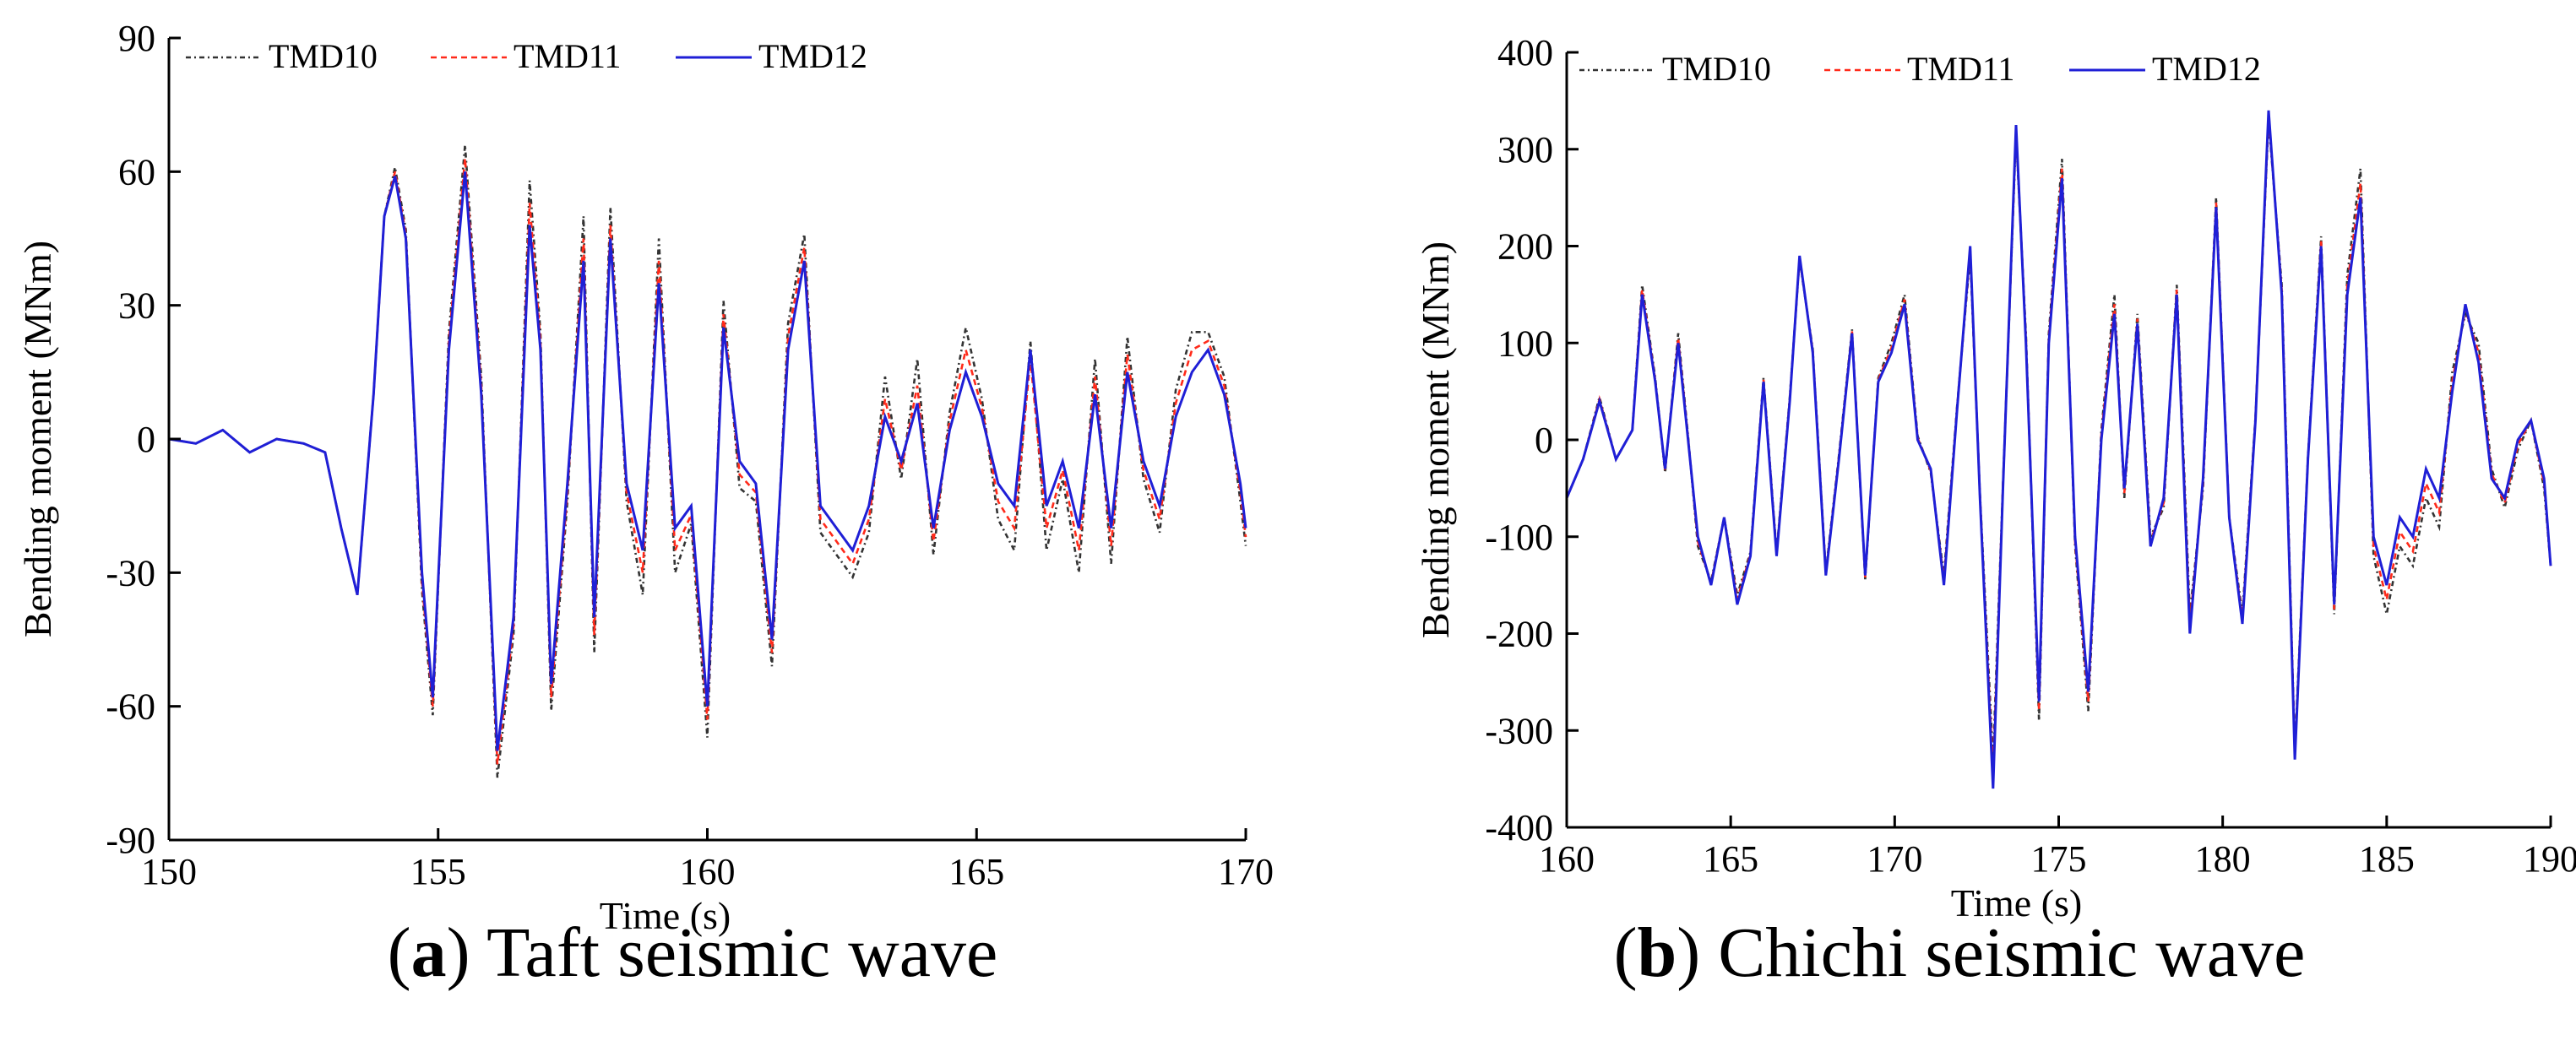 The image size is (2576, 1046). Describe the element at coordinates (136, 38) in the screenshot. I see `y-tick-label: 90` at that location.